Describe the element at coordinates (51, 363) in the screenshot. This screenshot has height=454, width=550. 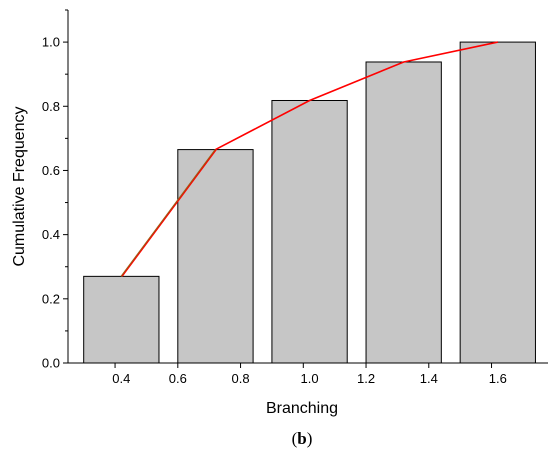
I see `y-tick-label-0: 0.0` at that location.